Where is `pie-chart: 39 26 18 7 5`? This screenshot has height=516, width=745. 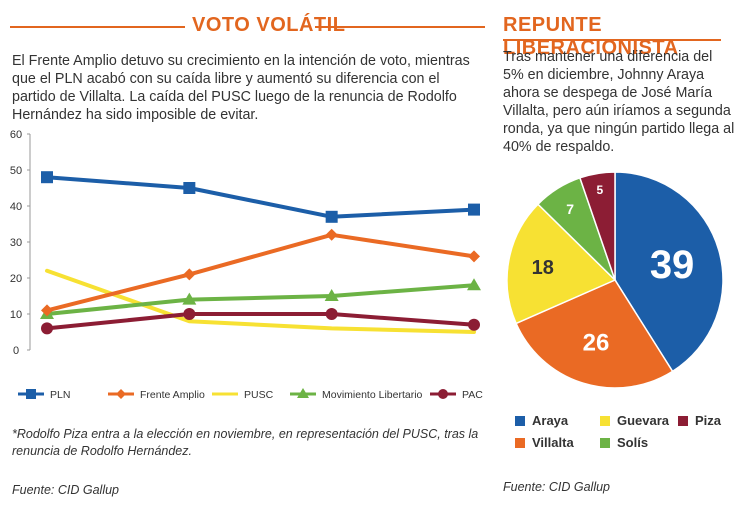 pie-chart: 39 26 18 7 5 is located at coordinates (615, 280).